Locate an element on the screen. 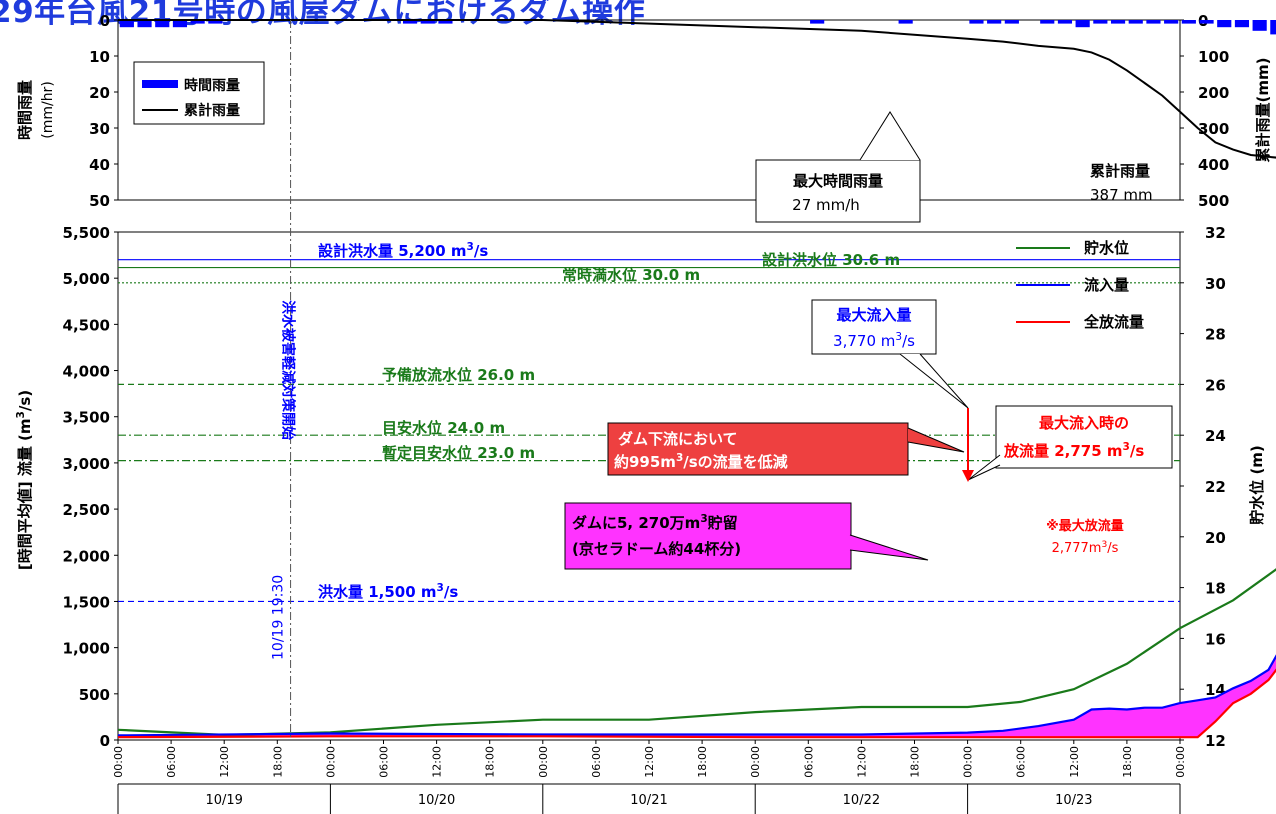 This screenshot has height=814, width=1276. rain-right-tick-label: 400 is located at coordinates (1213, 165).